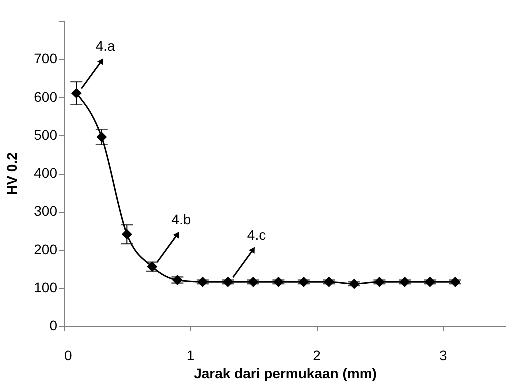  Describe the element at coordinates (12, 174) in the screenshot. I see `y-axis-title: HV 0.2` at that location.